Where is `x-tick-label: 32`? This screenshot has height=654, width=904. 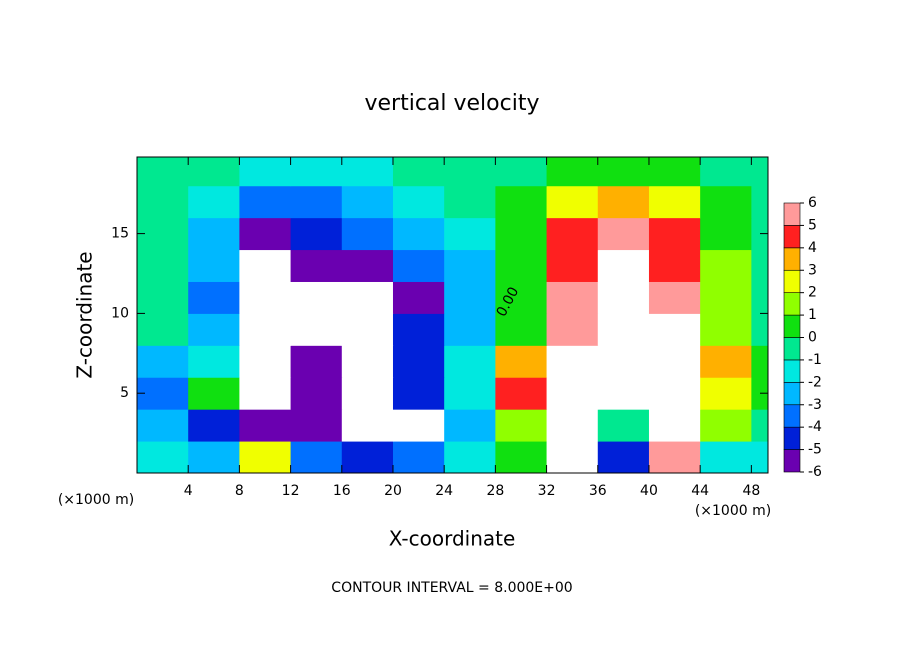
x-tick-label: 32 is located at coordinates (547, 491).